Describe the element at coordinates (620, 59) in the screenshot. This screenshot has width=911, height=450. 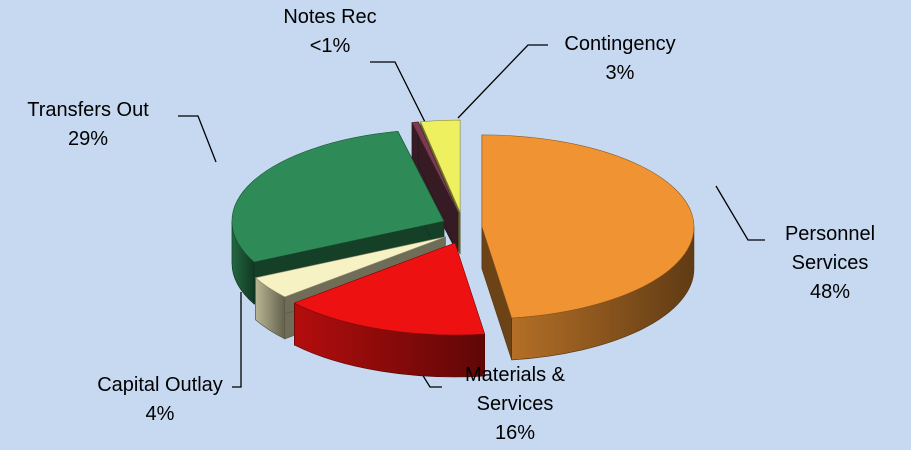
I see `slice-label: Contingency 3%` at that location.